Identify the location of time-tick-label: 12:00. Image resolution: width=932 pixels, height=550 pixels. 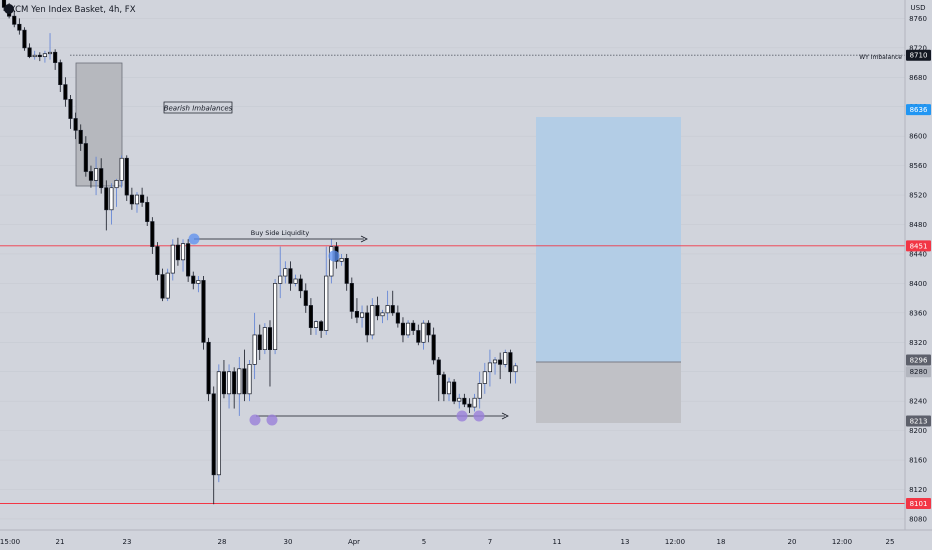
(842, 542).